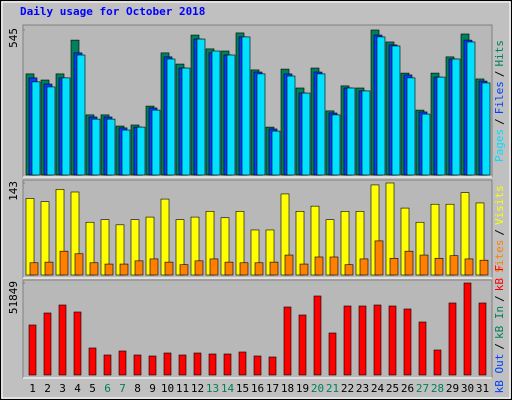 The width and height of the screenshot is (512, 400). I want to click on x-tick-label: 10, so click(167, 388).